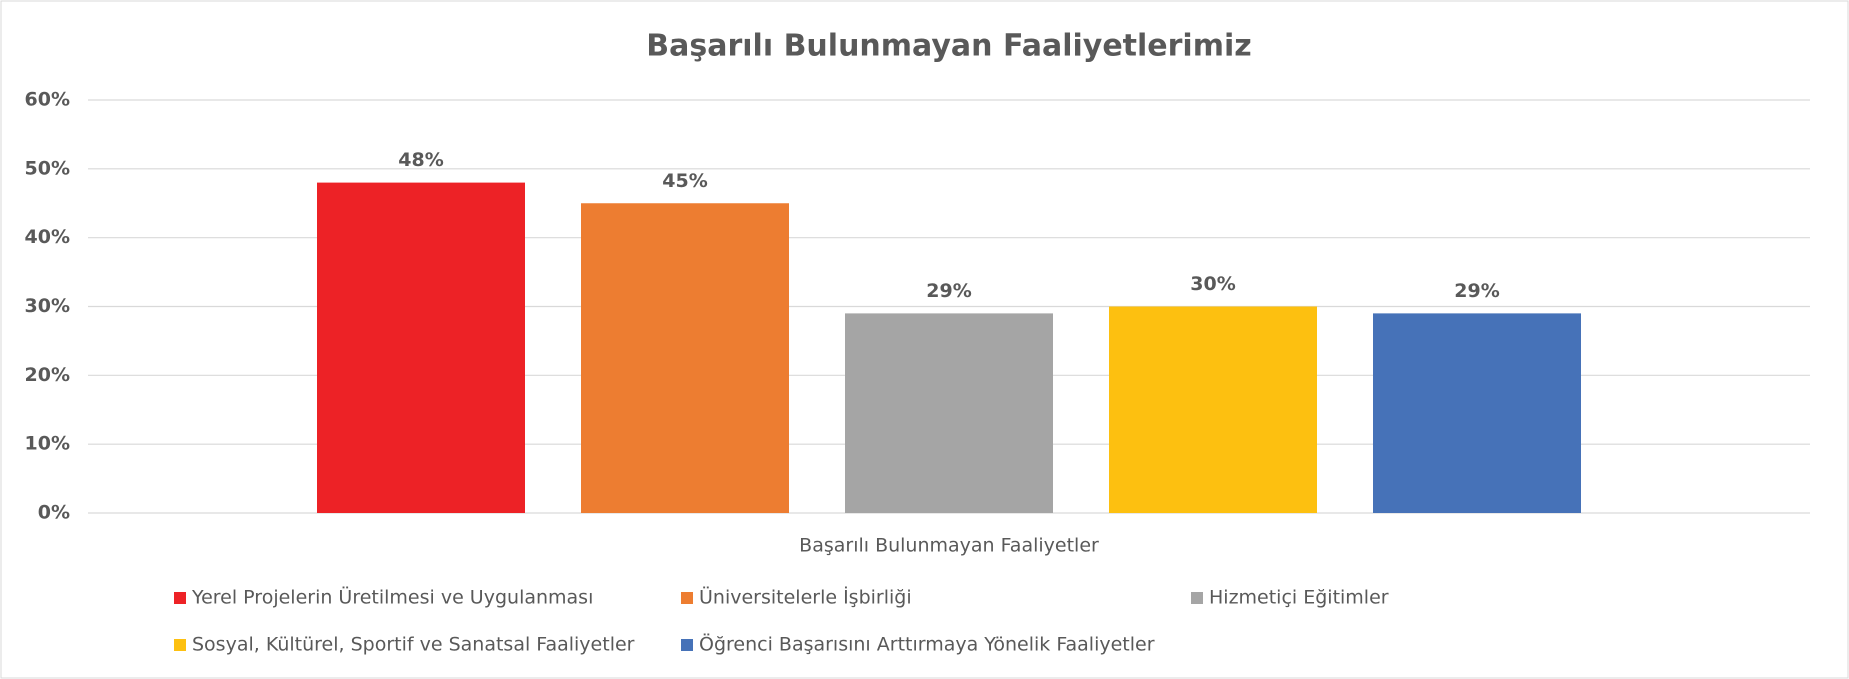 This screenshot has width=1849, height=679. What do you see at coordinates (54, 513) in the screenshot?
I see `y-tick-label: 0%` at bounding box center [54, 513].